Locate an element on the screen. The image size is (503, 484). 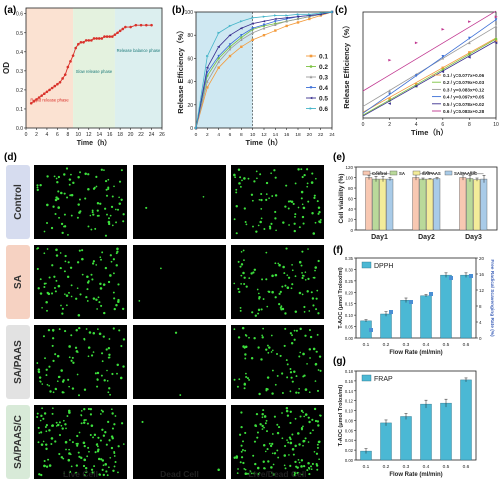
legend-swatch is located at coordinates (366, 173).